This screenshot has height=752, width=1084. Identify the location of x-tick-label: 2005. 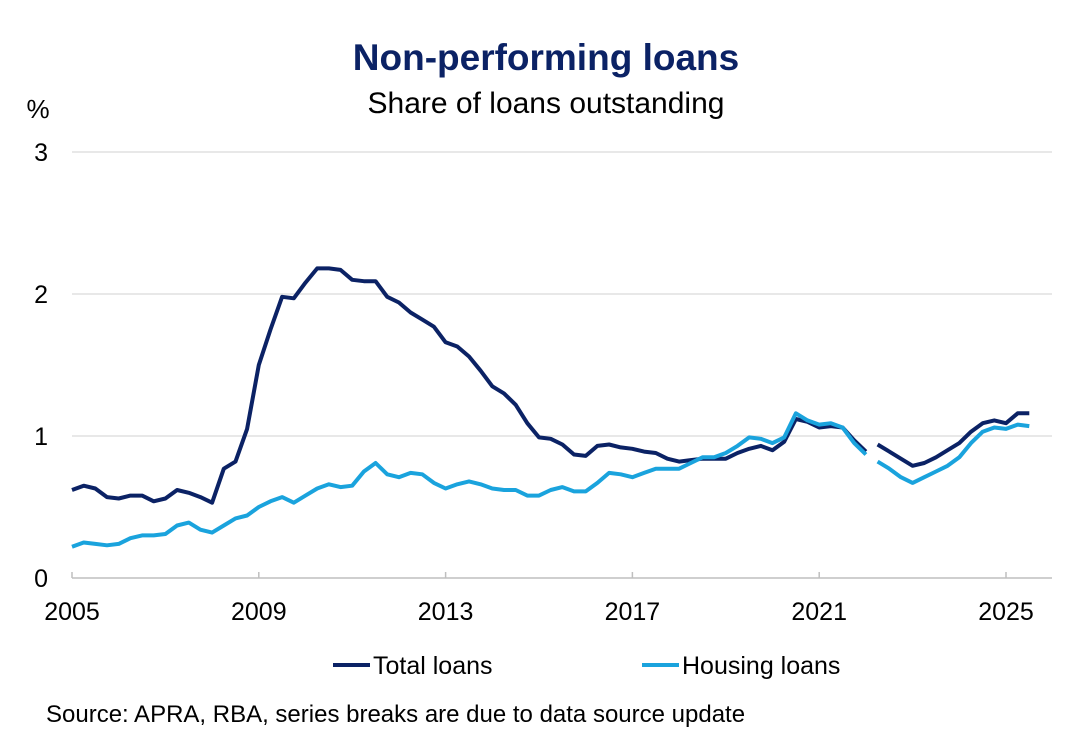
(72, 612).